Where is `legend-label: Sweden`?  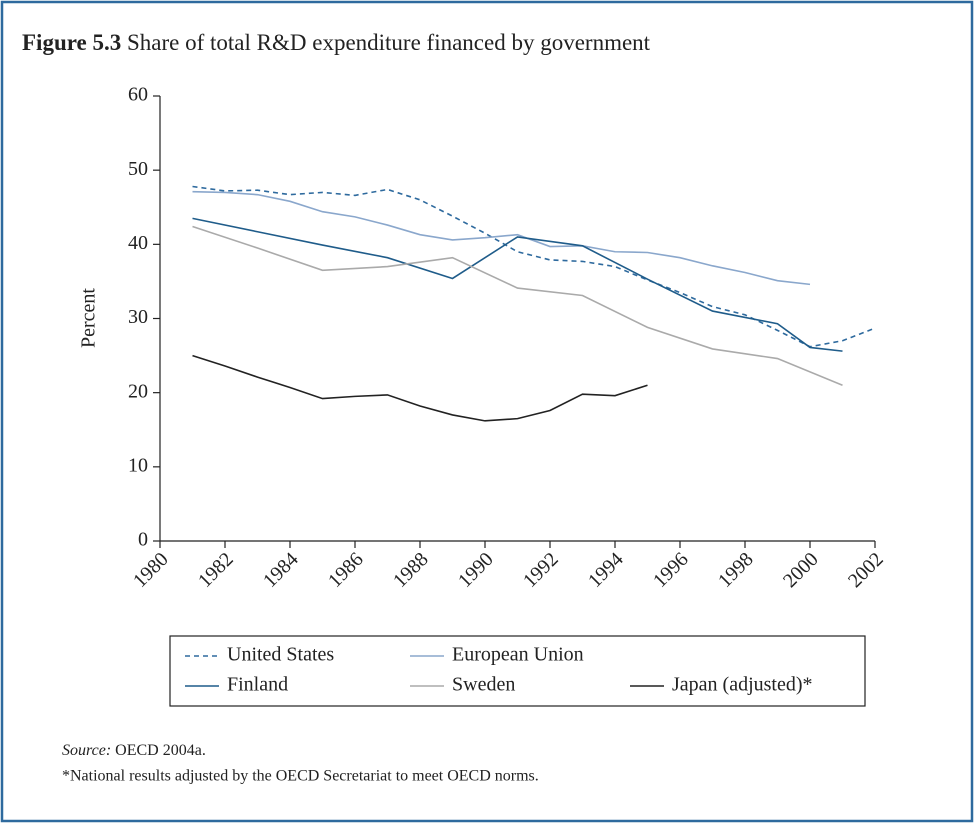 legend-label: Sweden is located at coordinates (483, 685).